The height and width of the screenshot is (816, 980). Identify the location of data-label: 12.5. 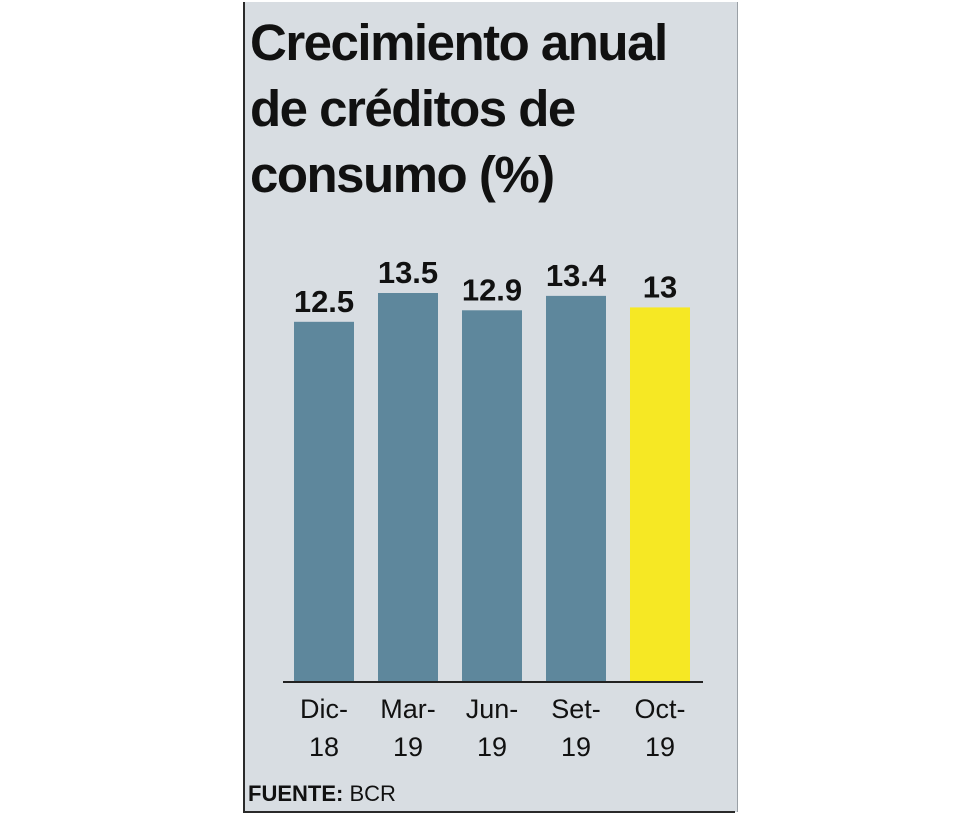
(324, 301).